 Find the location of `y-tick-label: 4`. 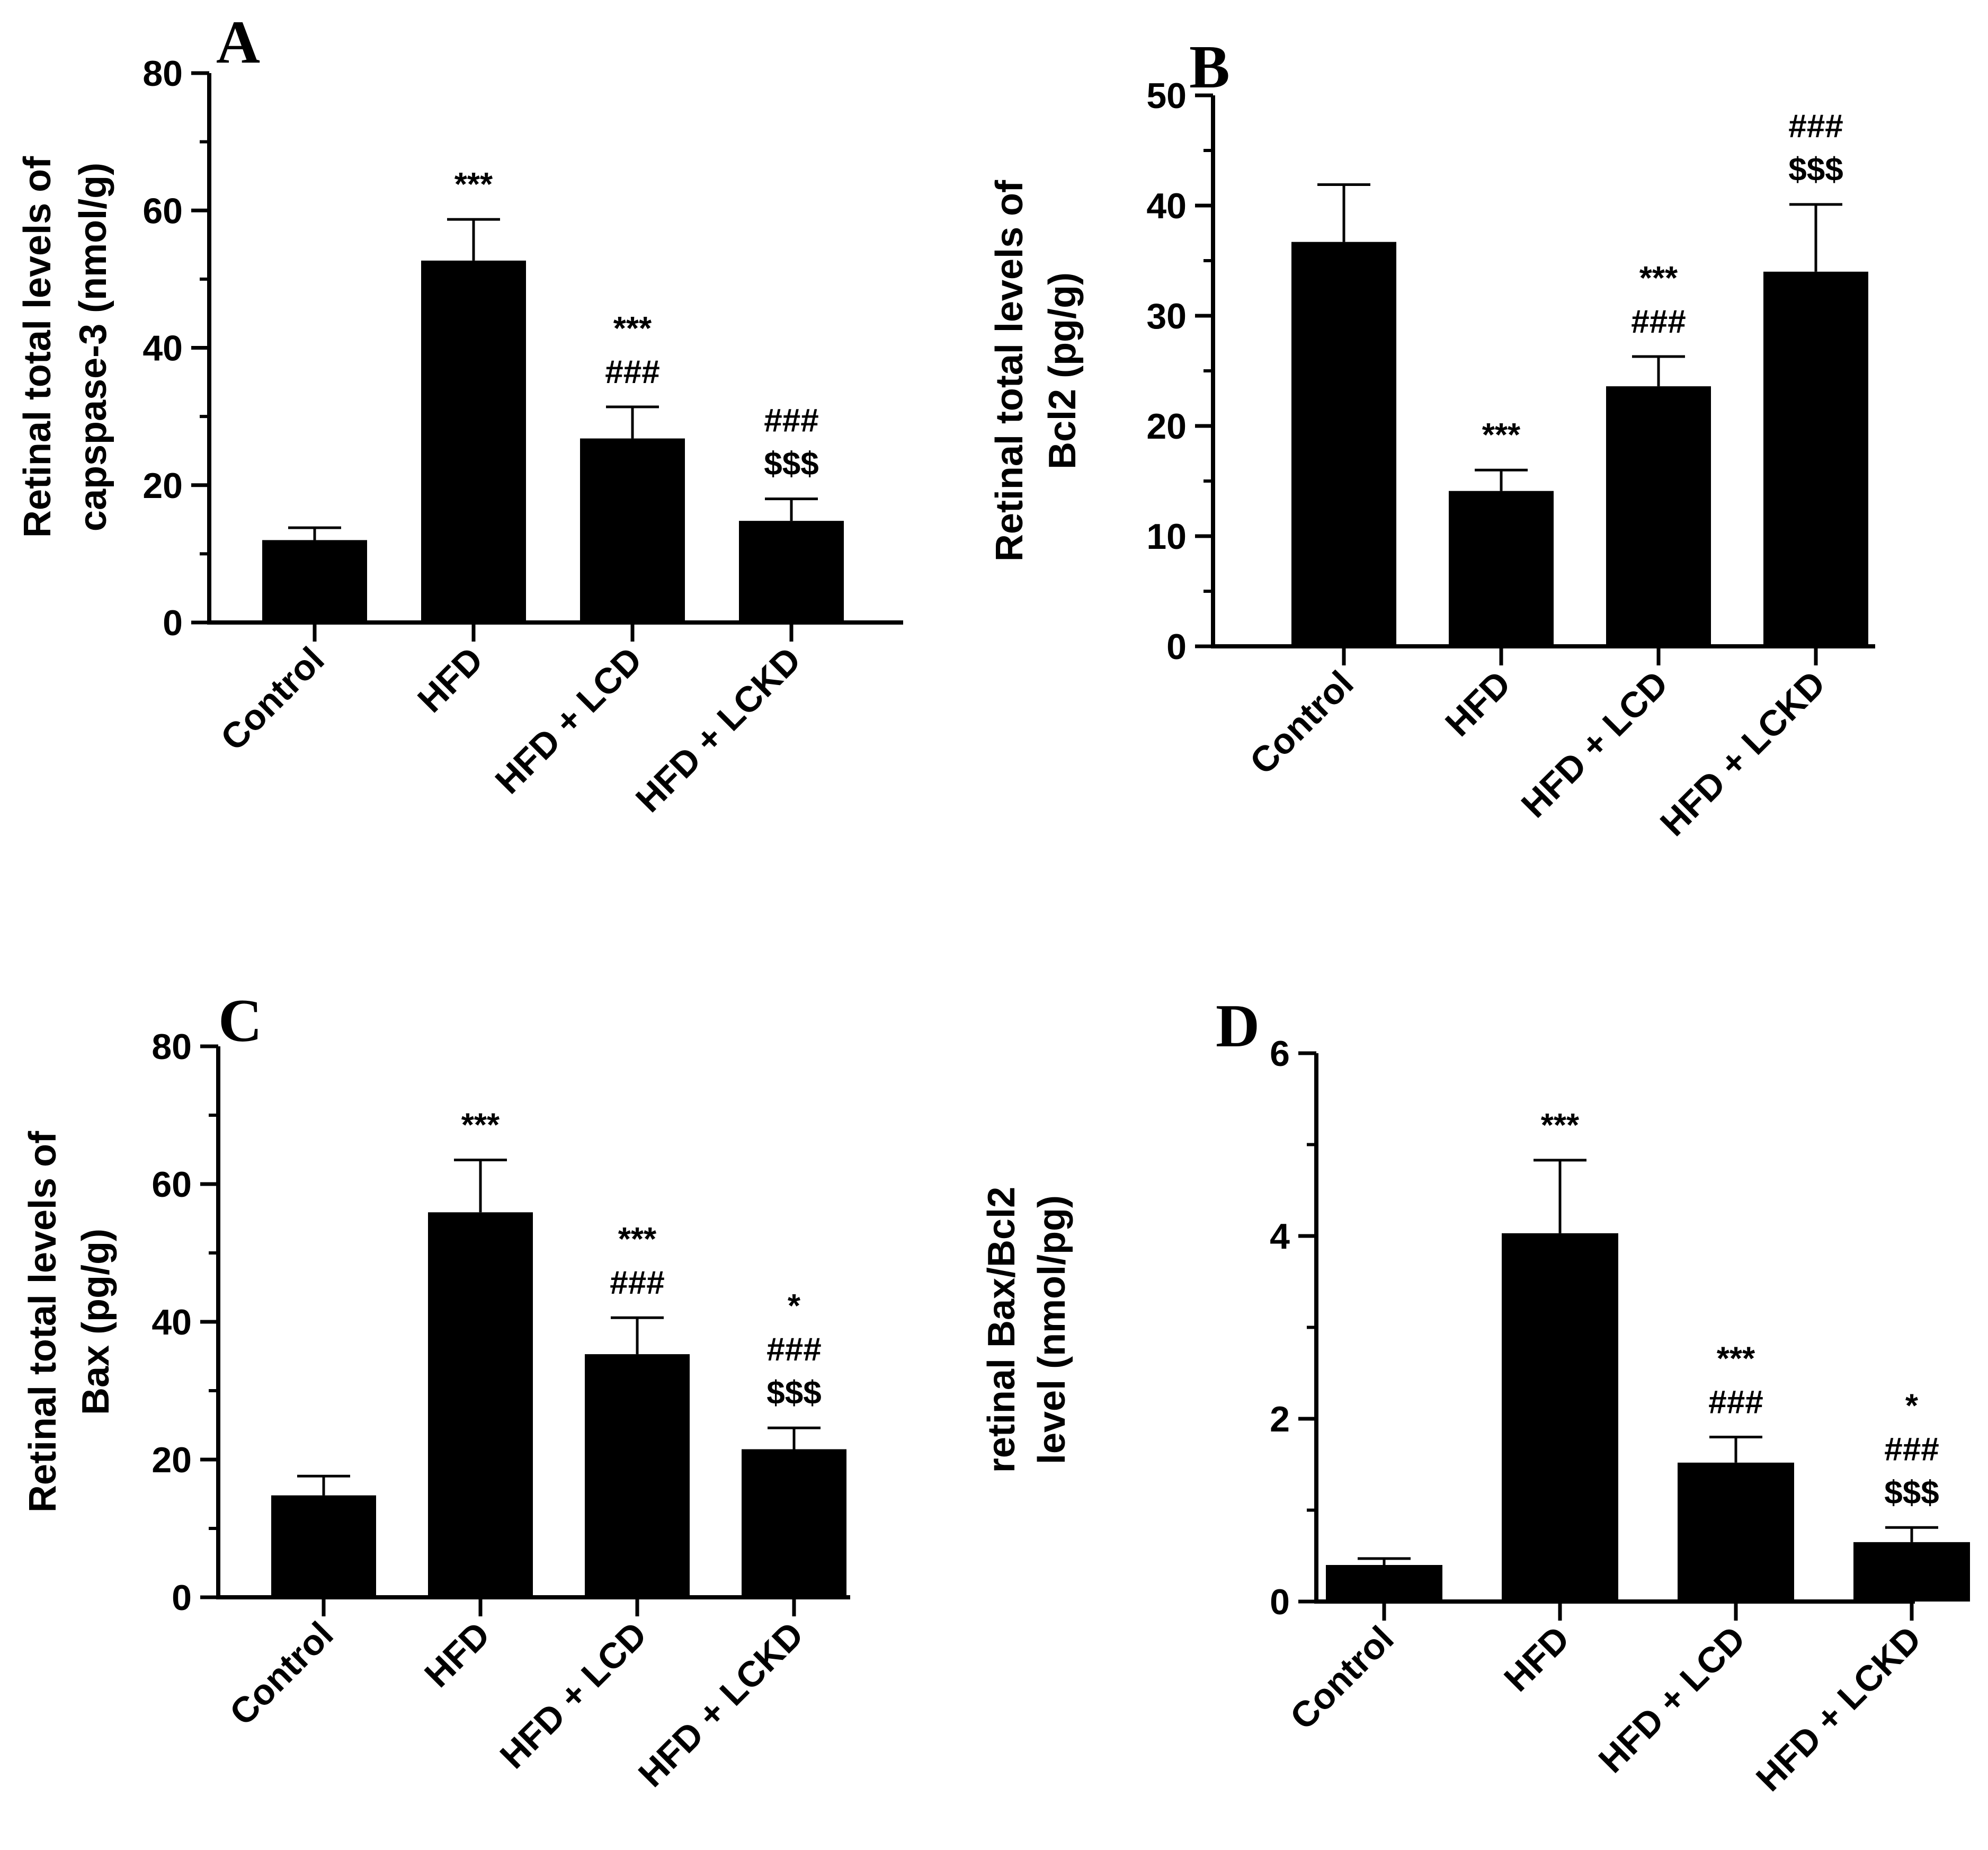

y-tick-label: 4 is located at coordinates (1280, 1236).